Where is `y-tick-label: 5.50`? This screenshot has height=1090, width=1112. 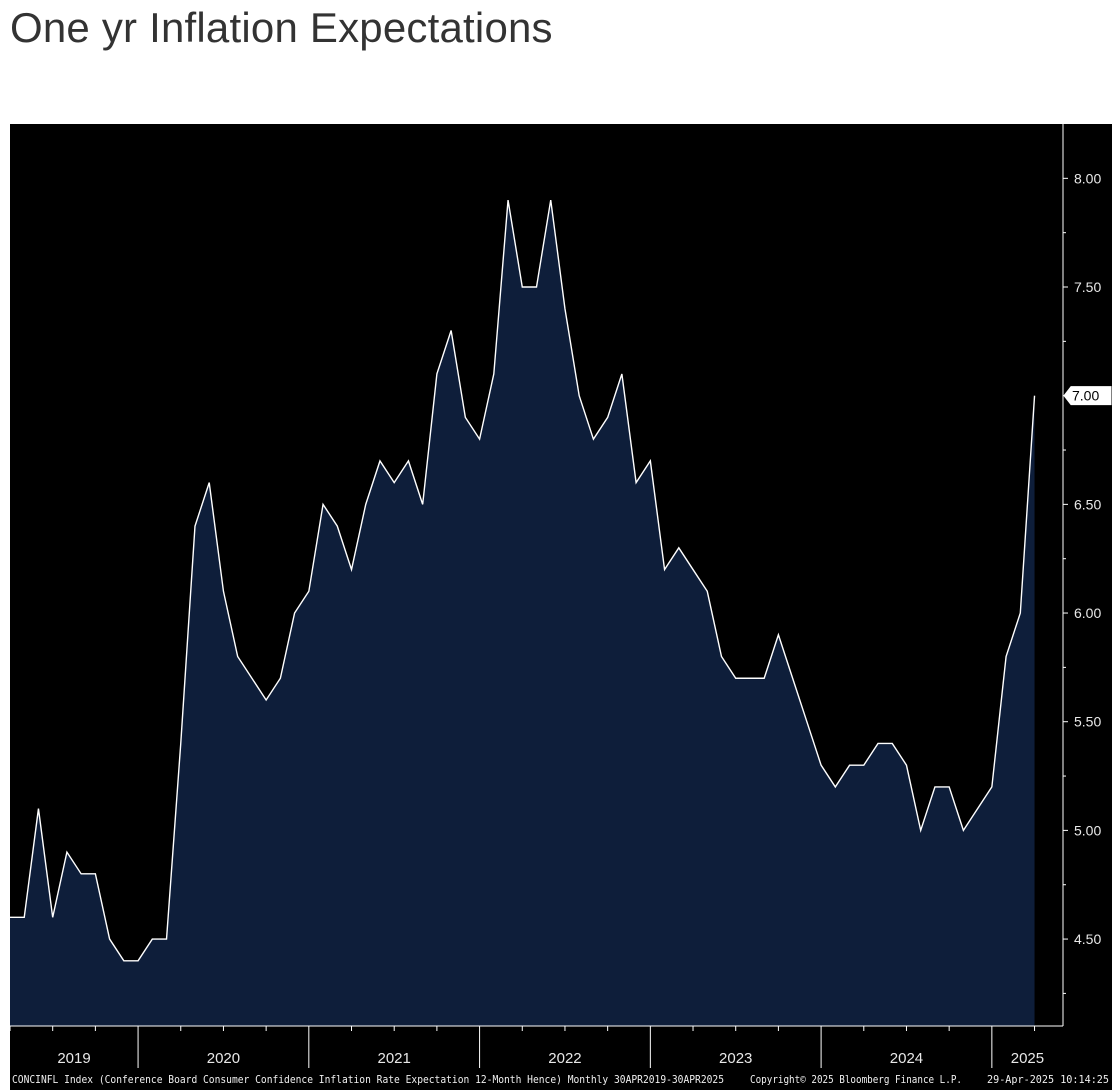 y-tick-label: 5.50 is located at coordinates (1087, 722).